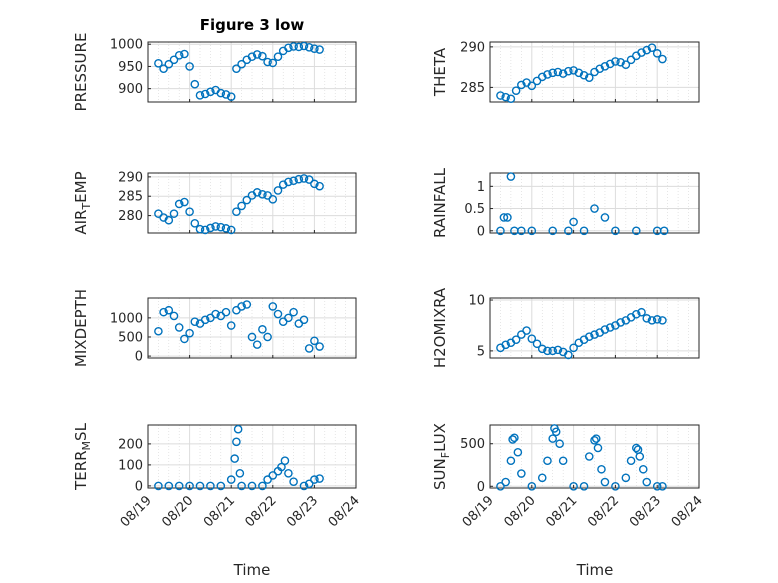 This screenshot has height=583, width=778. What do you see at coordinates (219, 511) in the screenshot?
I see `x-tick-label: 08/21` at bounding box center [219, 511].